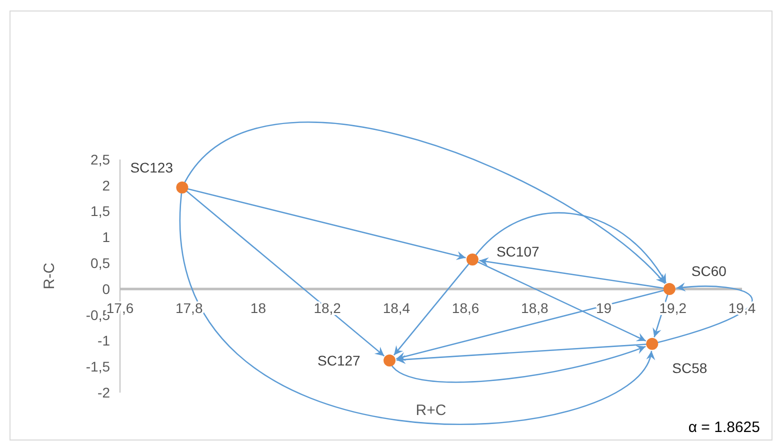  Describe the element at coordinates (724, 427) in the screenshot. I see `text: α = 1.8625` at that location.